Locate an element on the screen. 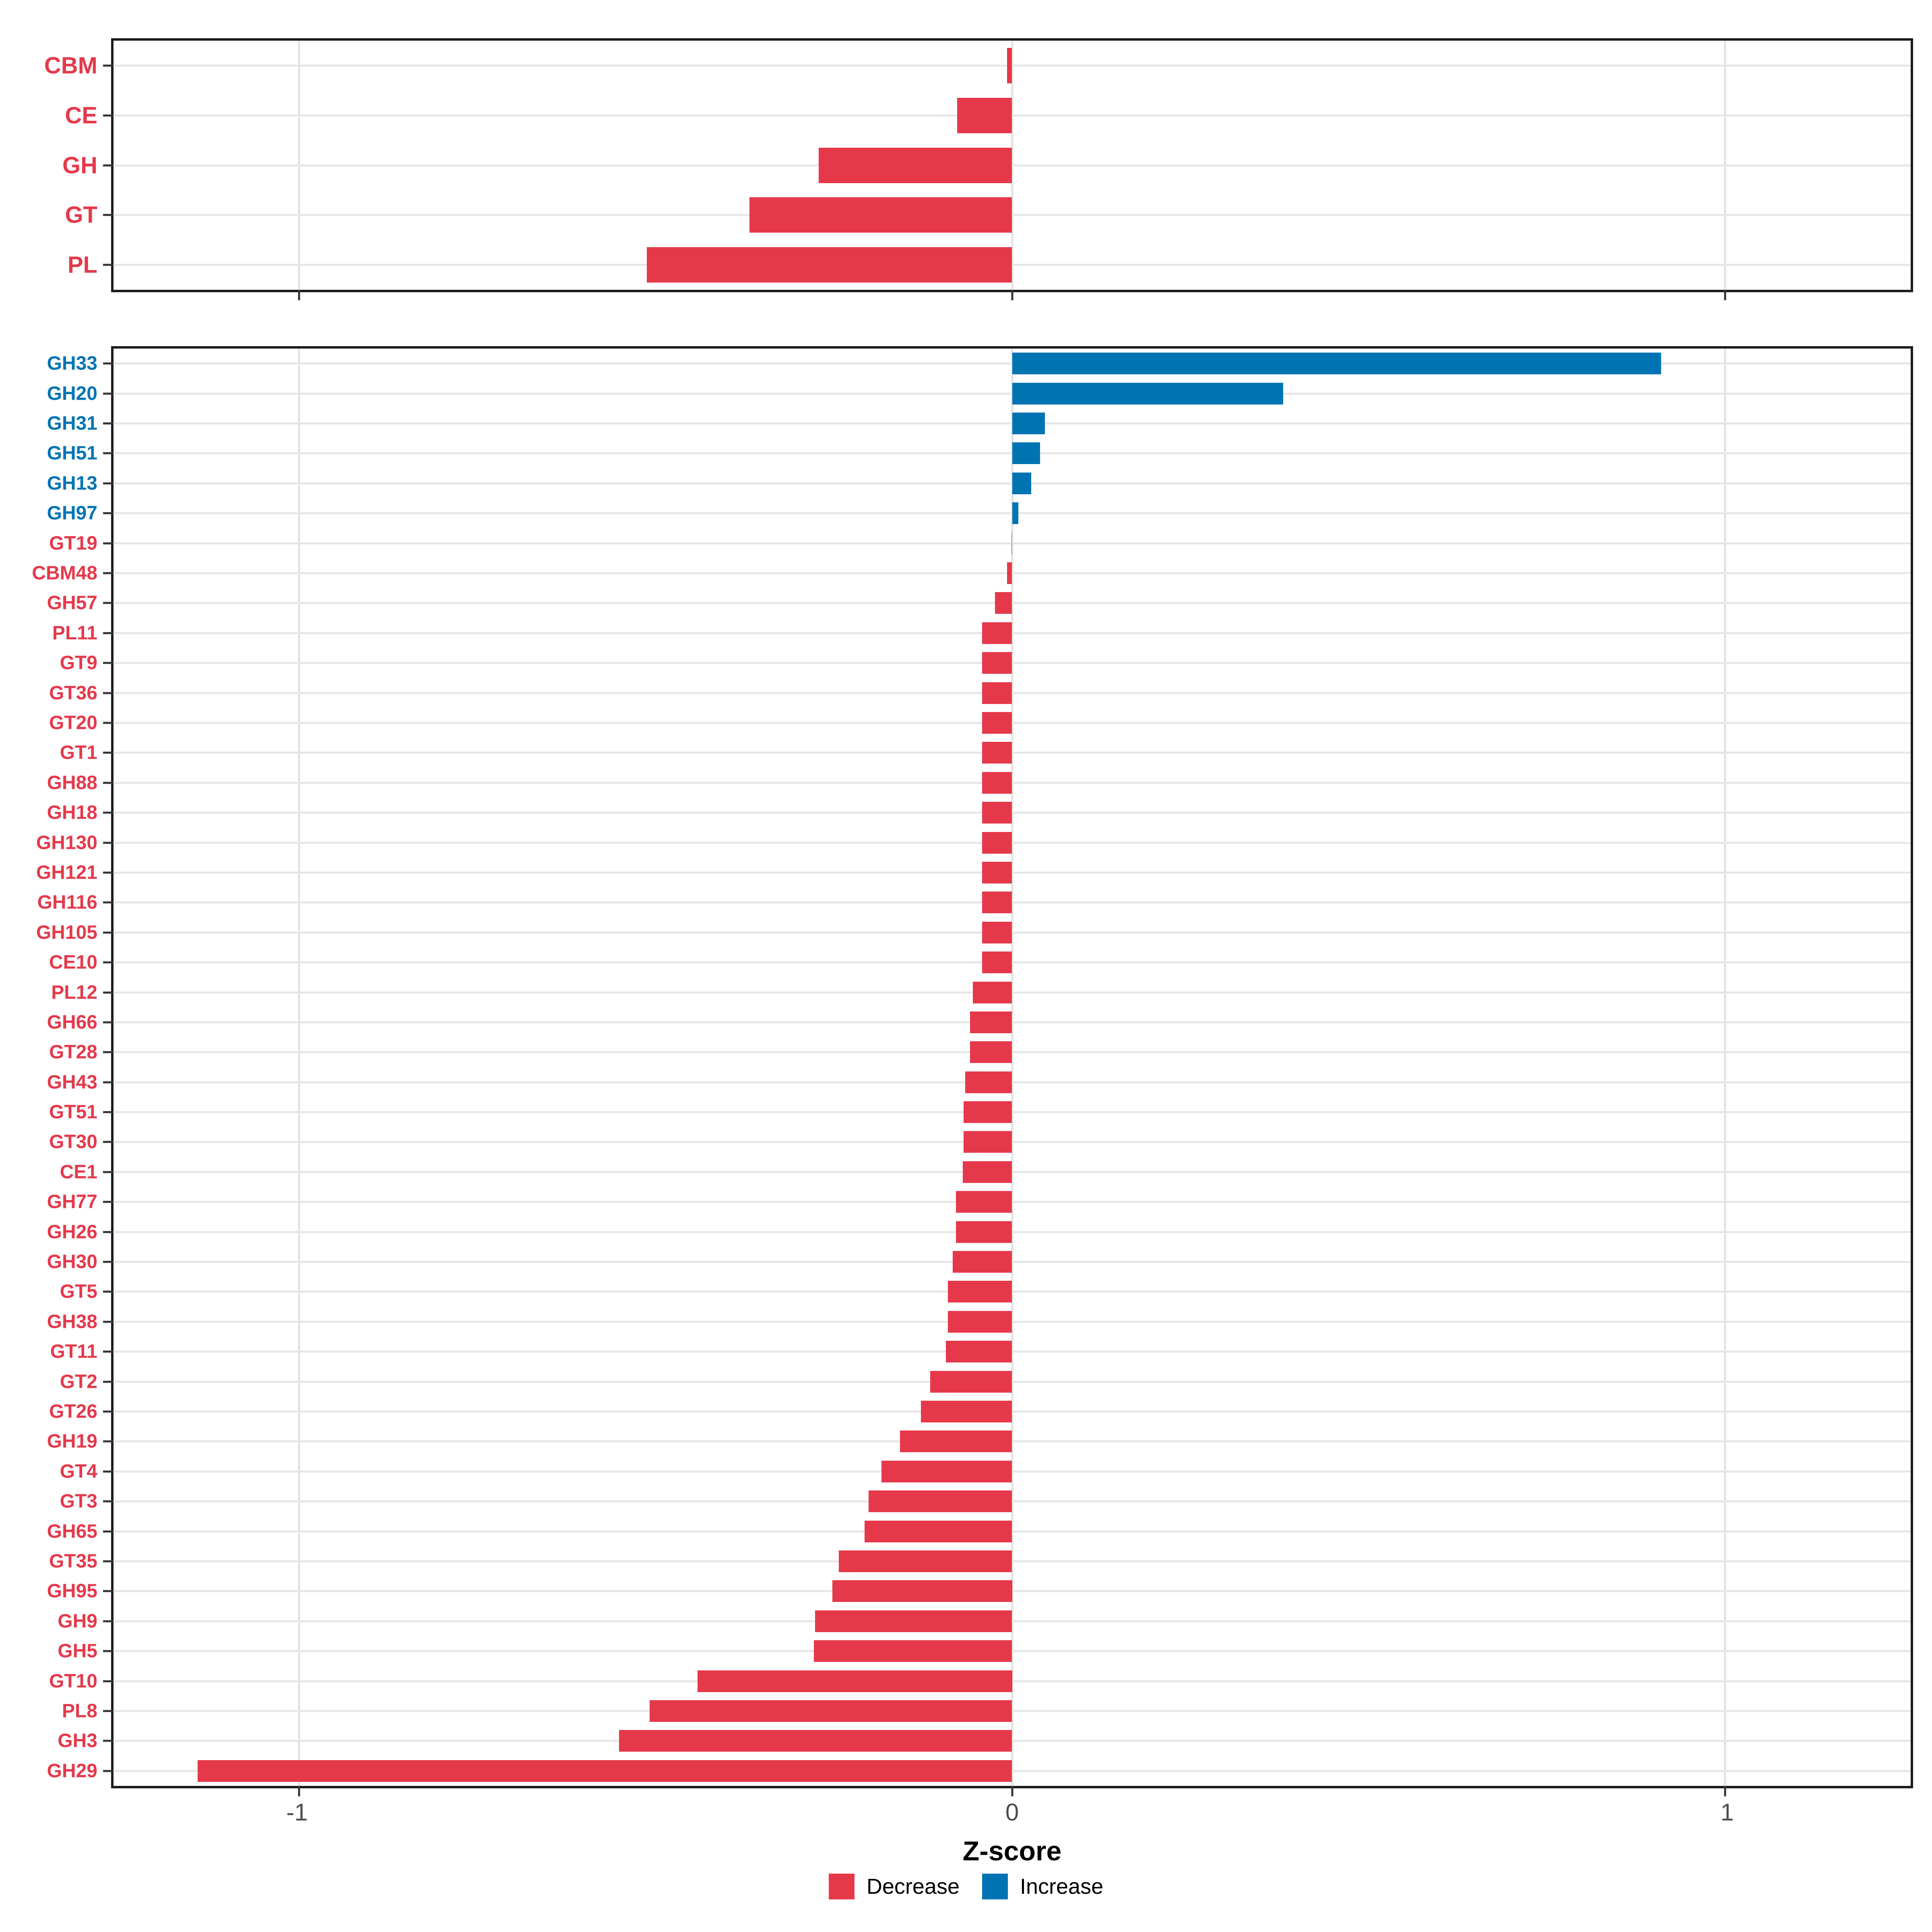 This screenshot has height=1932, width=1932. panel-cazyme-classes: CBM CE GH GT PL is located at coordinates (978, 169).